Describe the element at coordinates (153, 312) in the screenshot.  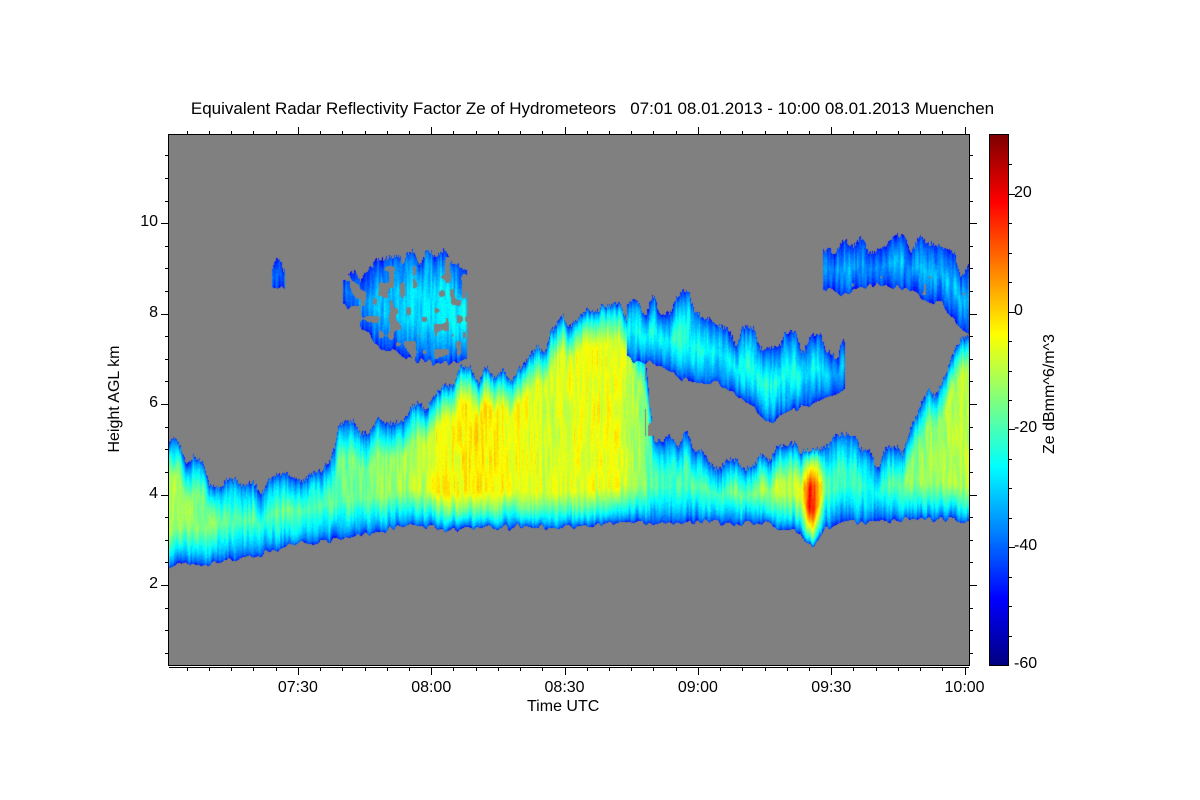
I see `y-tick-label: 8` at that location.